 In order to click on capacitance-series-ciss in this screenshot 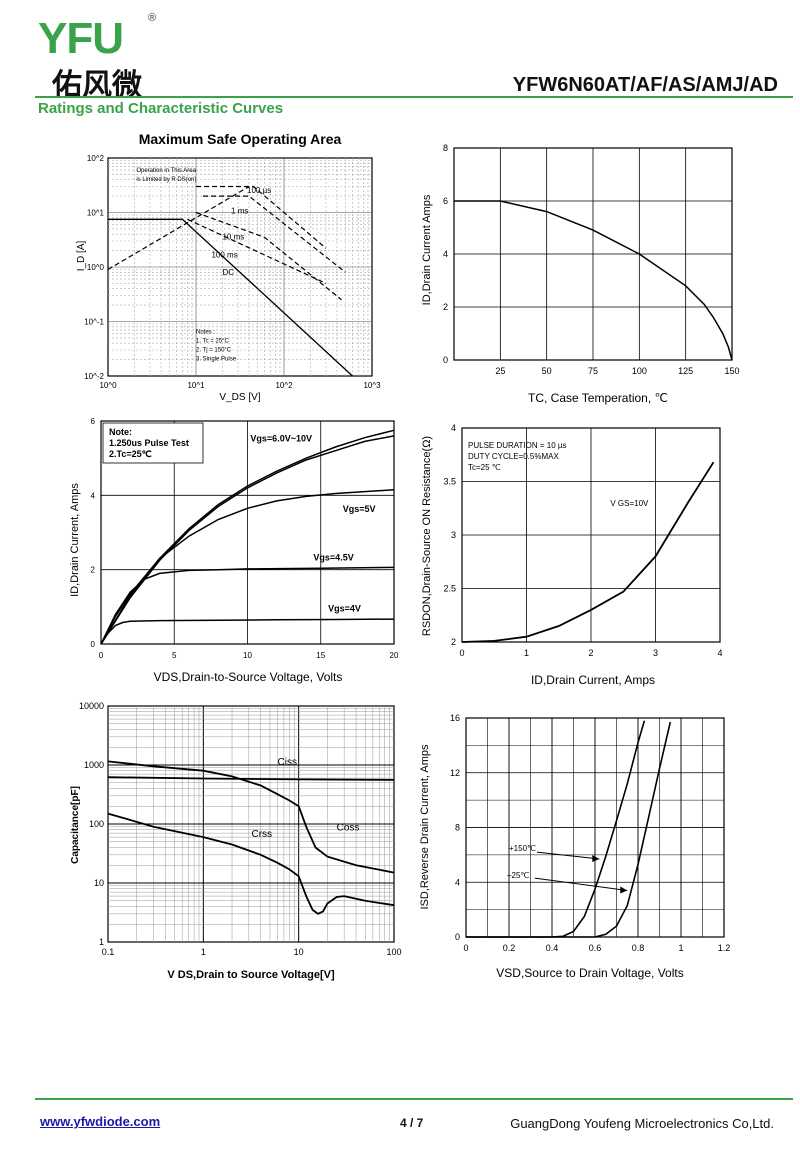, I will do `click(251, 778)`.